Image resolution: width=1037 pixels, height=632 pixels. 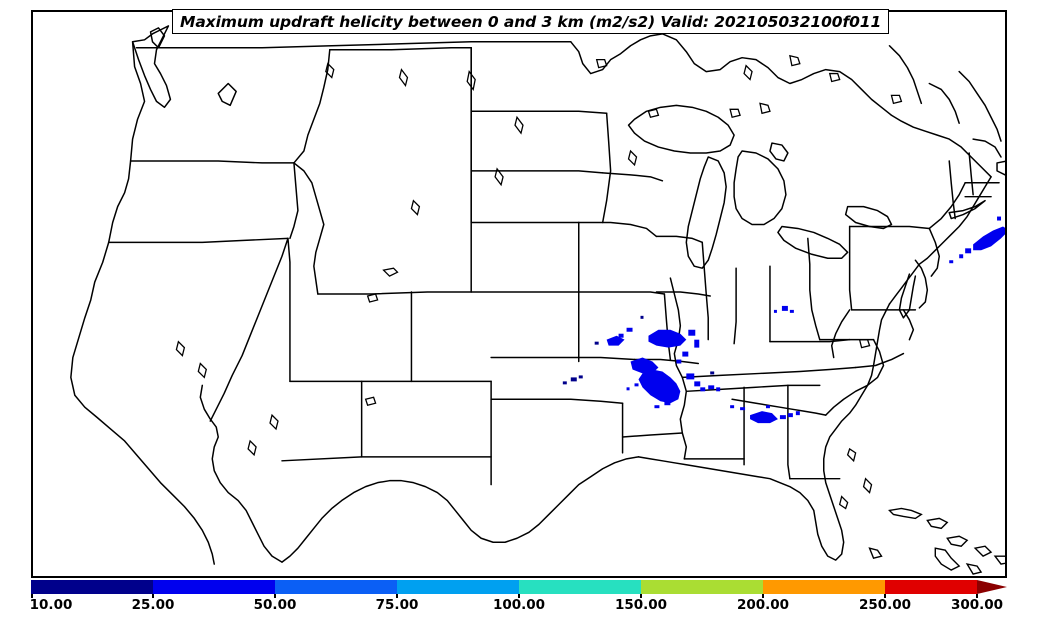 I want to click on colorbar-overflow-arrow, so click(x=992, y=587).